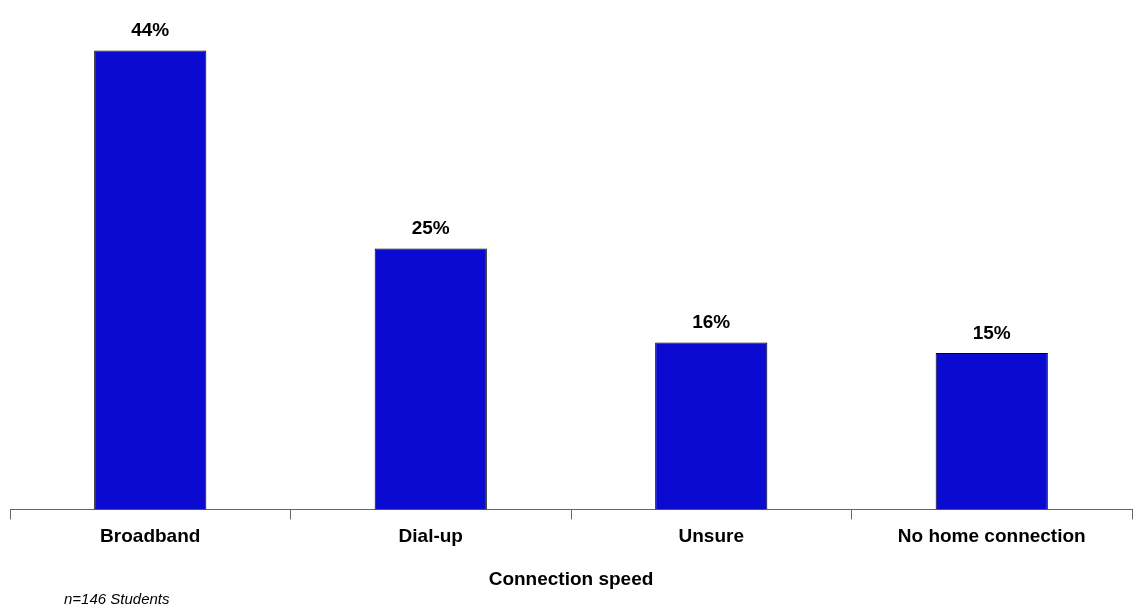 The width and height of the screenshot is (1146, 615). What do you see at coordinates (711, 536) in the screenshot?
I see `x-tick-label: Unsure` at bounding box center [711, 536].